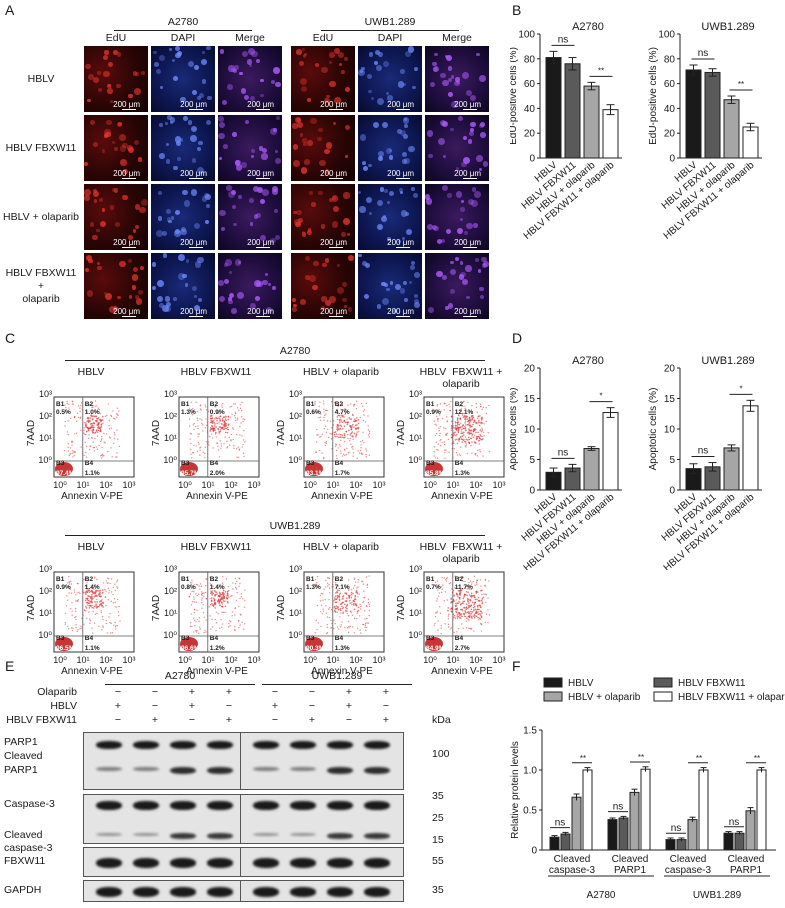 Image resolution: width=785 pixels, height=908 pixels. Describe the element at coordinates (530, 109) in the screenshot. I see `y-tick-label: 40` at that location.